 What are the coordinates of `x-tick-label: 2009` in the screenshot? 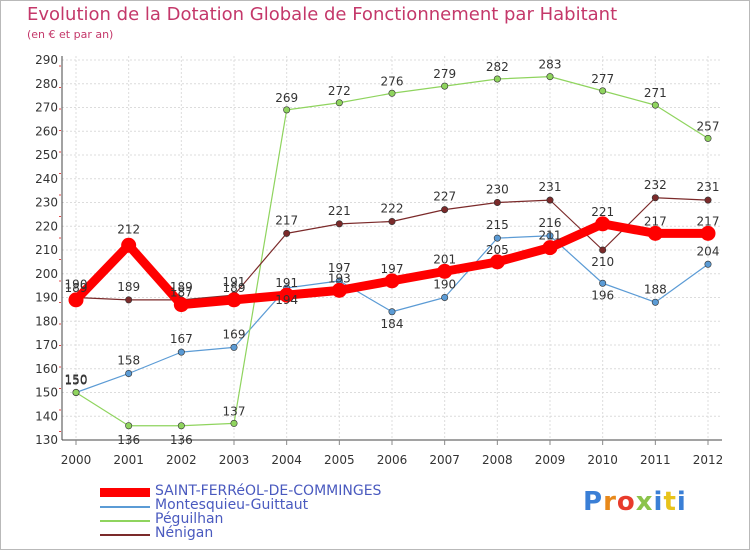 It's located at (550, 460).